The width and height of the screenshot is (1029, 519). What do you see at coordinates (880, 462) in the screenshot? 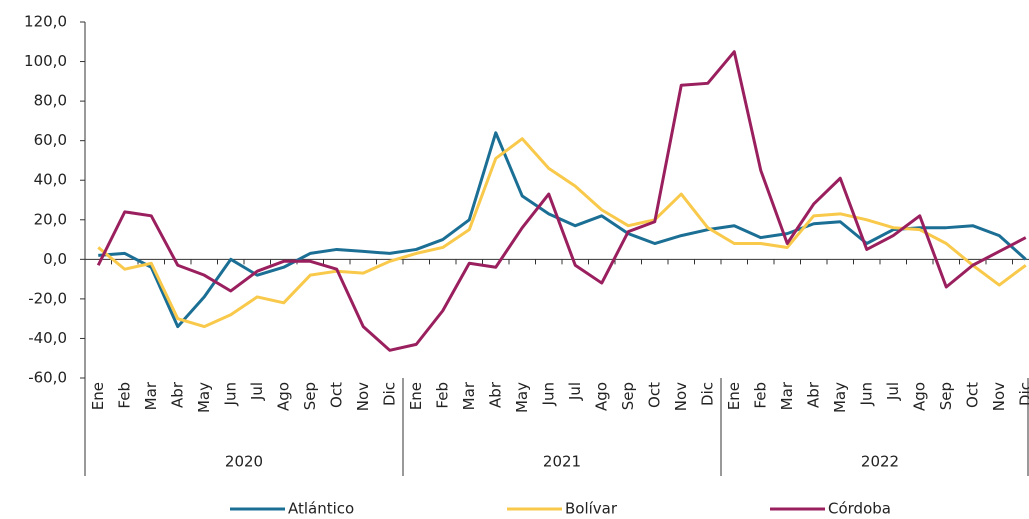
I see `year-label: 2022` at bounding box center [880, 462].